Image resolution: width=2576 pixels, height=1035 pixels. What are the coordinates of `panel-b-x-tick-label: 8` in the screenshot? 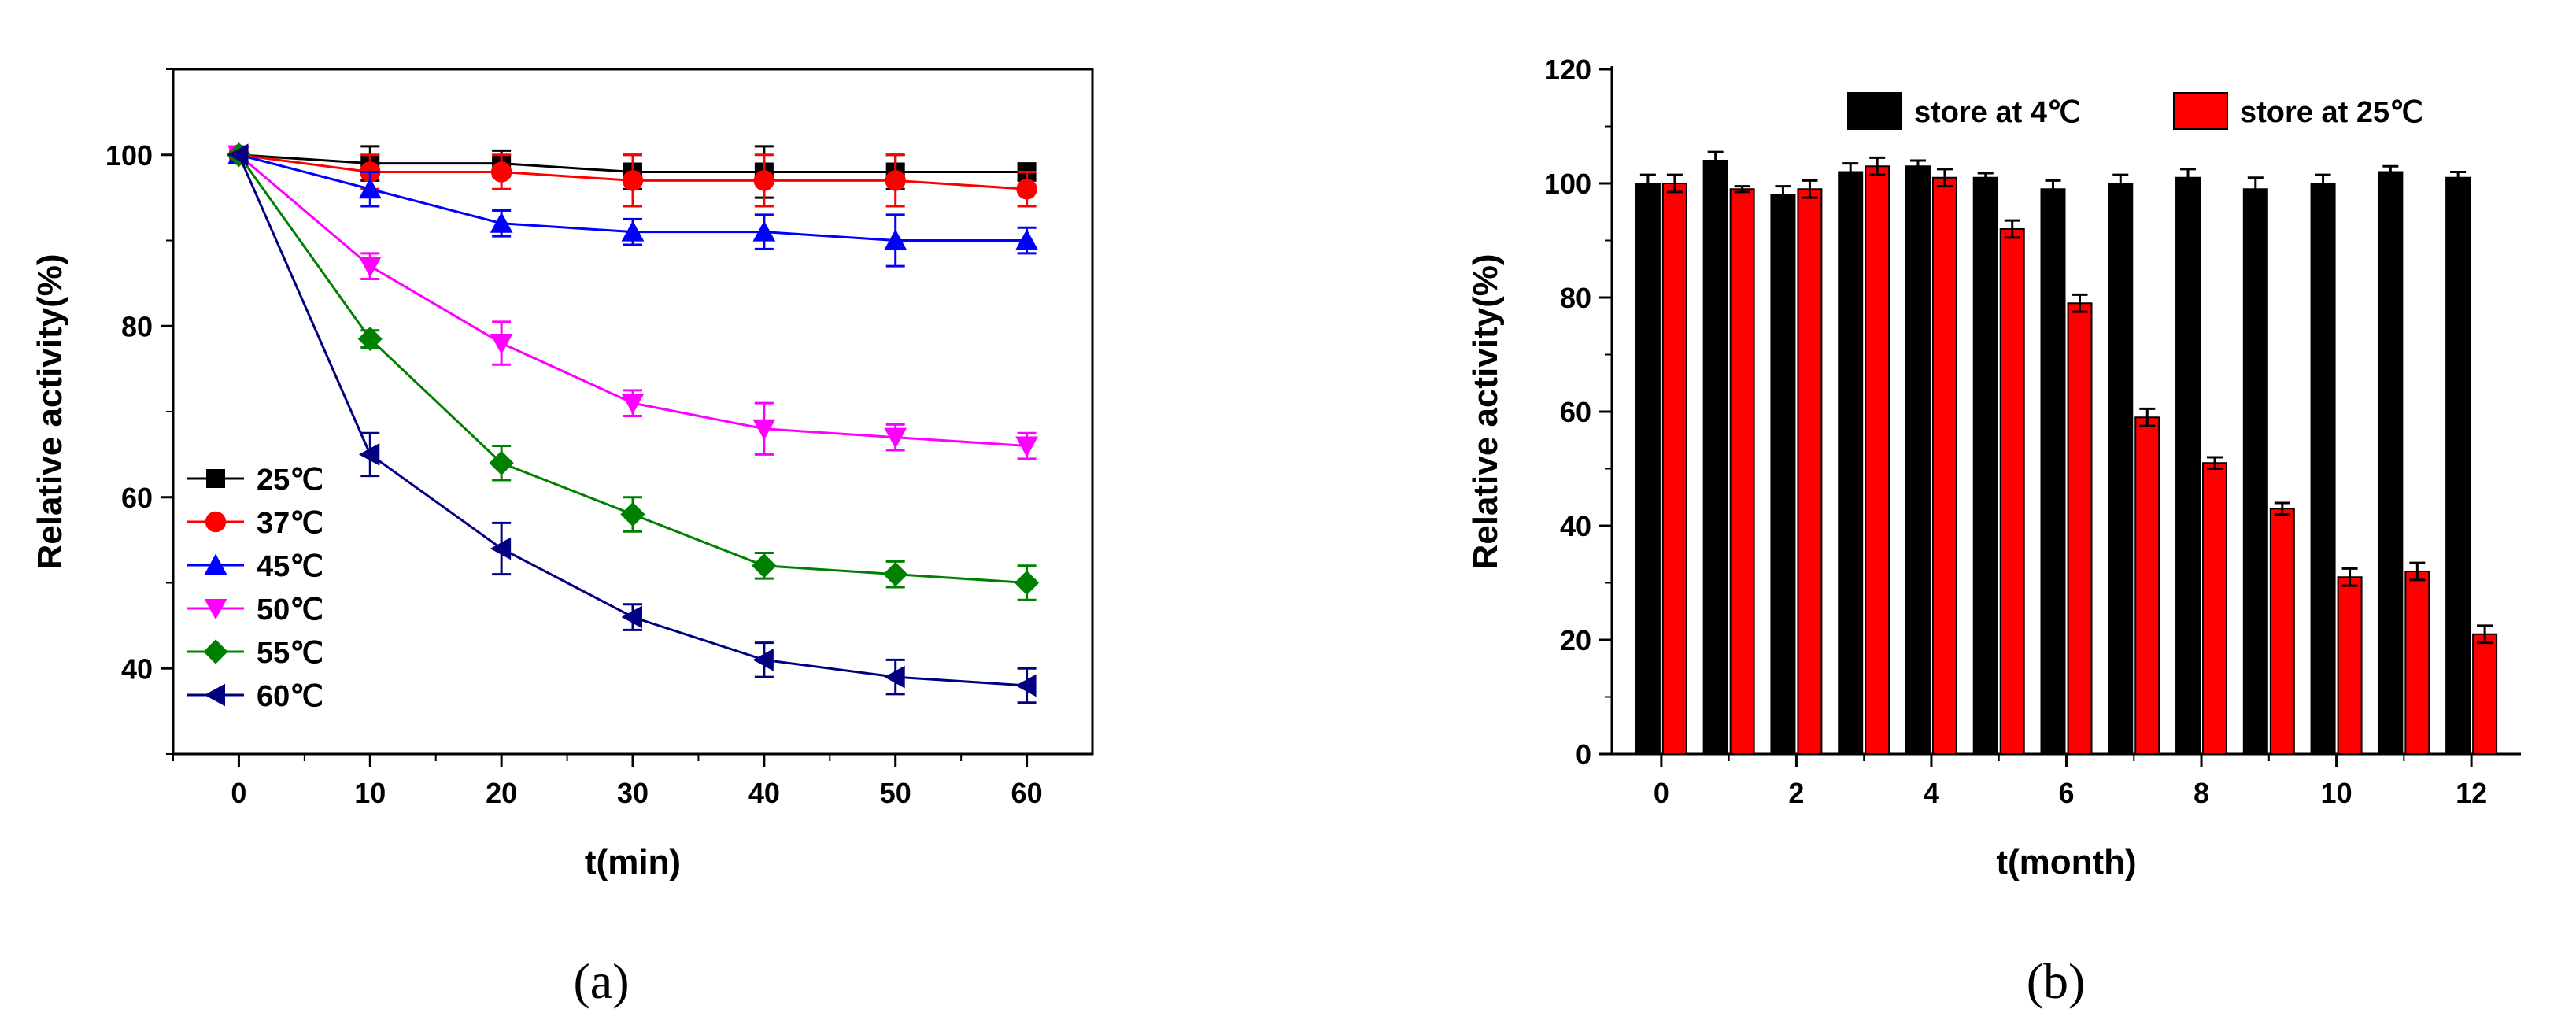 It's located at (2201, 793).